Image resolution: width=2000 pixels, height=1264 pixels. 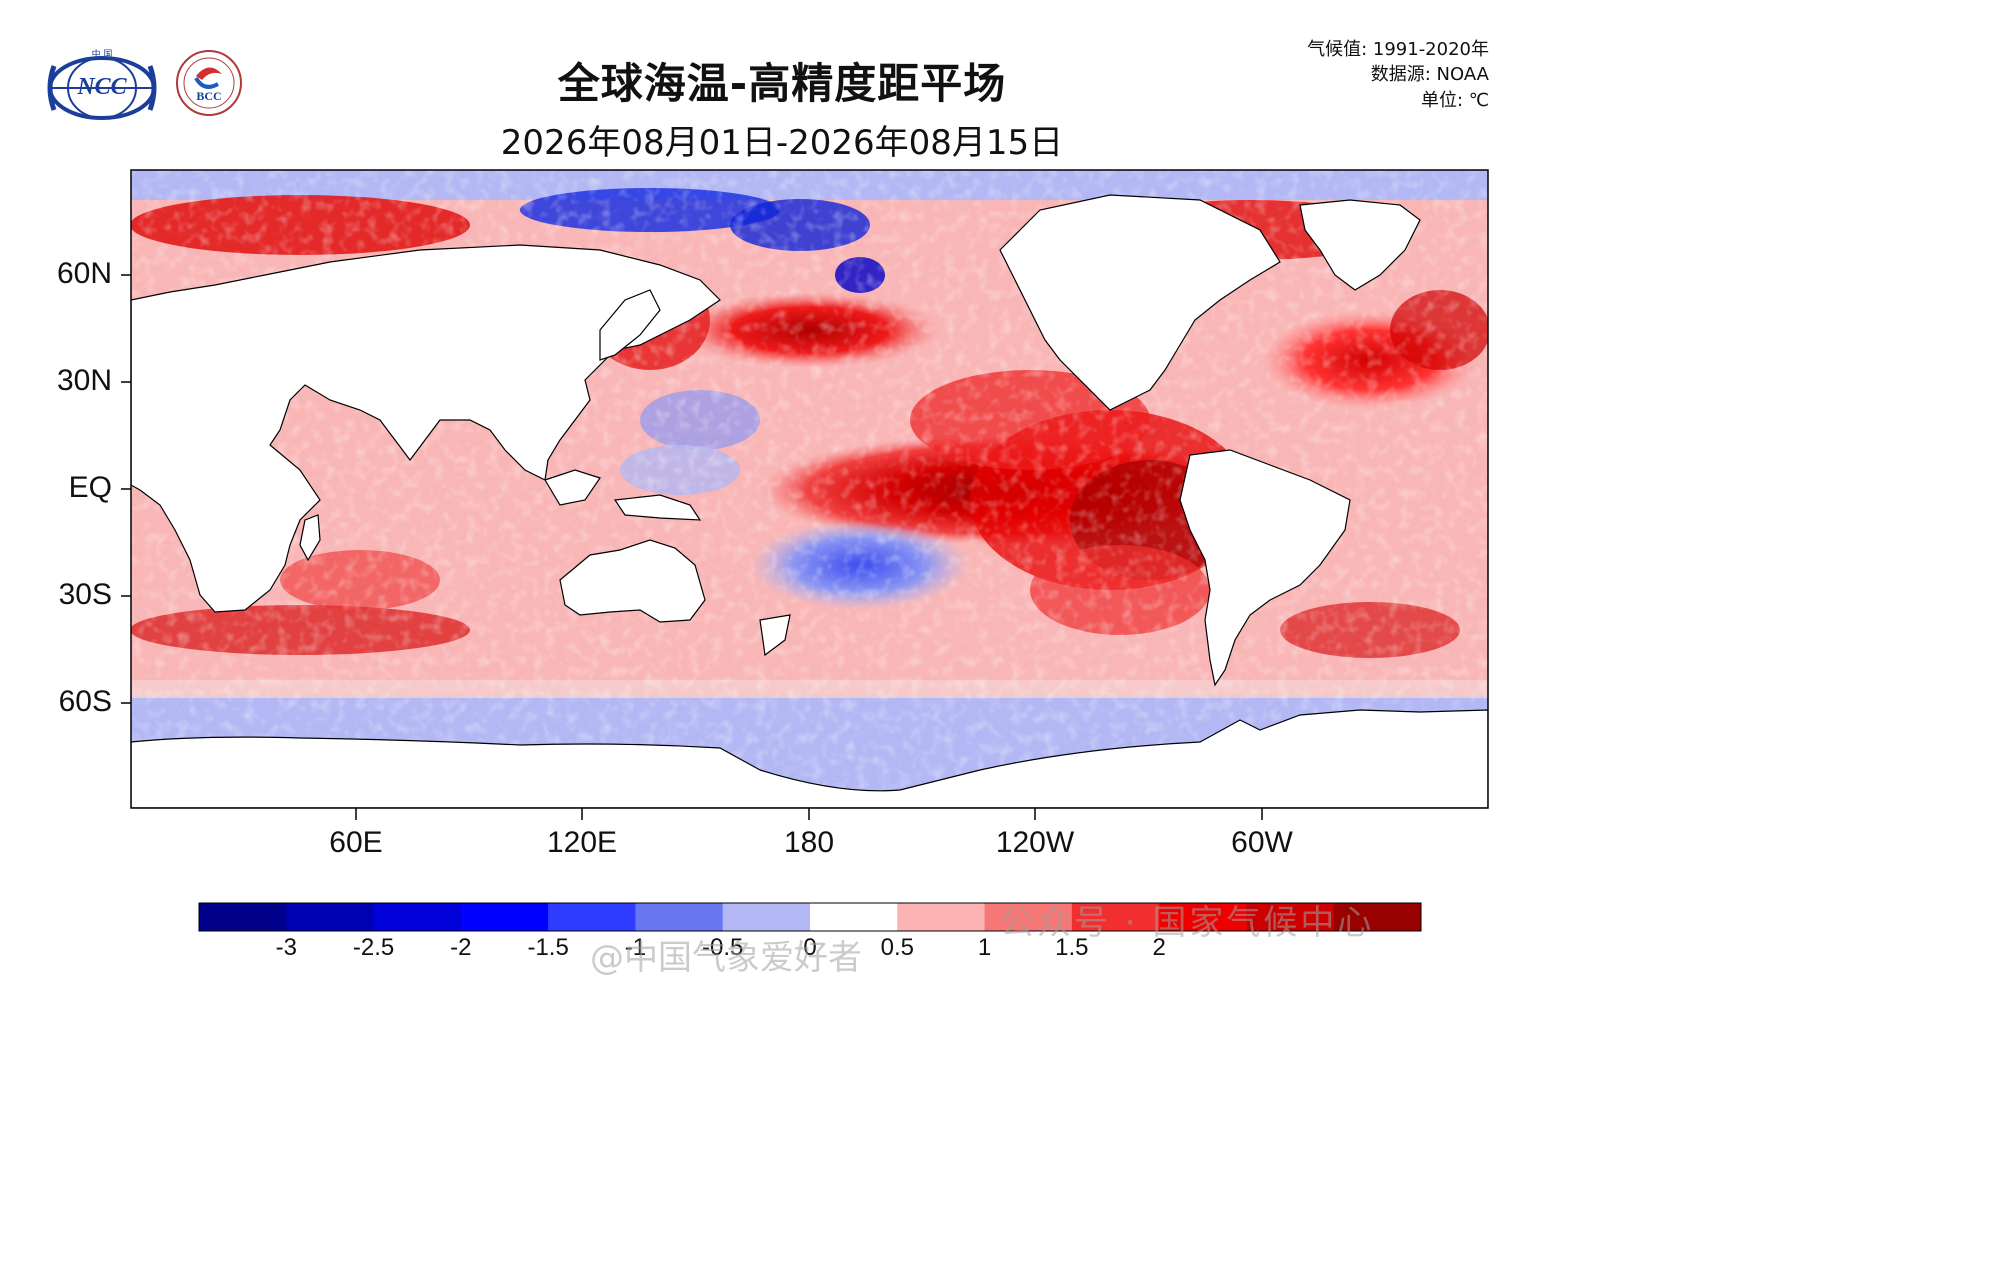 I want to click on lat-label-60n: 60N, so click(x=84, y=273).